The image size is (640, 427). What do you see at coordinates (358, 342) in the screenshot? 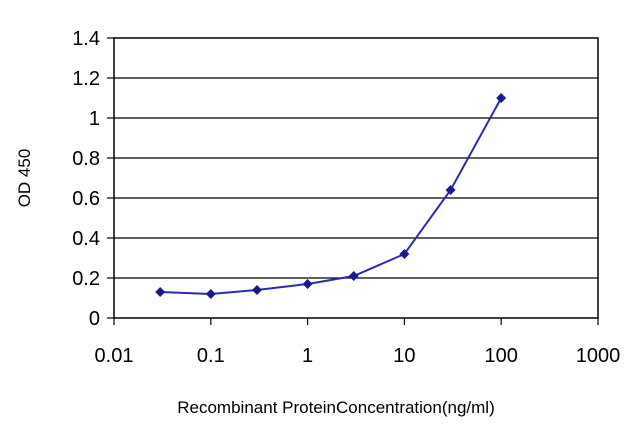
I see `x-axis-ticks: 0.01 0.1 1 10 100 1000` at bounding box center [358, 342].